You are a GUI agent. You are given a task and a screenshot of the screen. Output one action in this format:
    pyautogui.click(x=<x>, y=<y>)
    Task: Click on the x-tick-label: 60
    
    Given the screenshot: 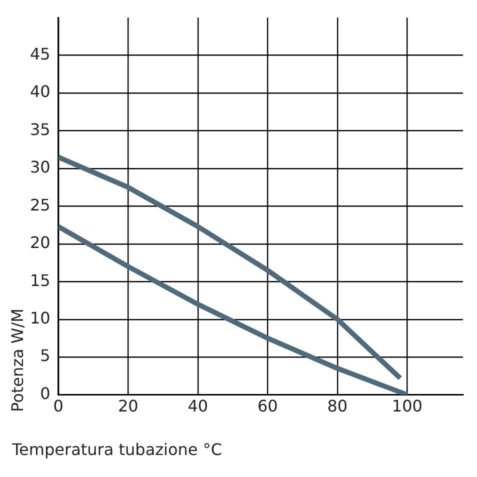 What is the action you would take?
    pyautogui.click(x=267, y=406)
    